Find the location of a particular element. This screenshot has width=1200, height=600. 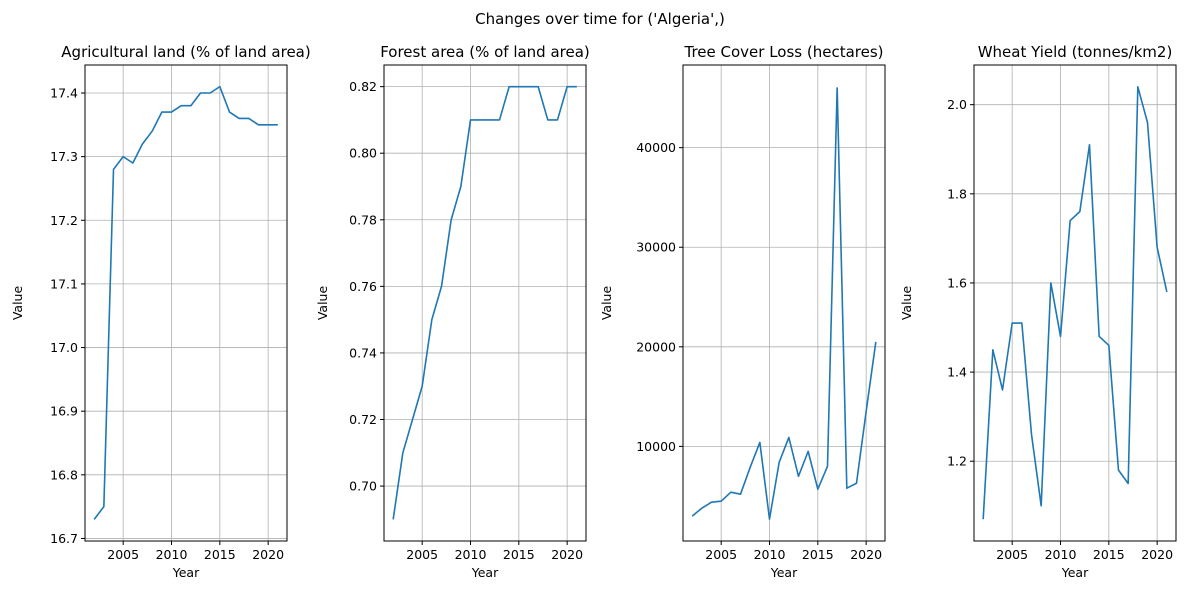

y-tick-label: 0.70 is located at coordinates (363, 486).